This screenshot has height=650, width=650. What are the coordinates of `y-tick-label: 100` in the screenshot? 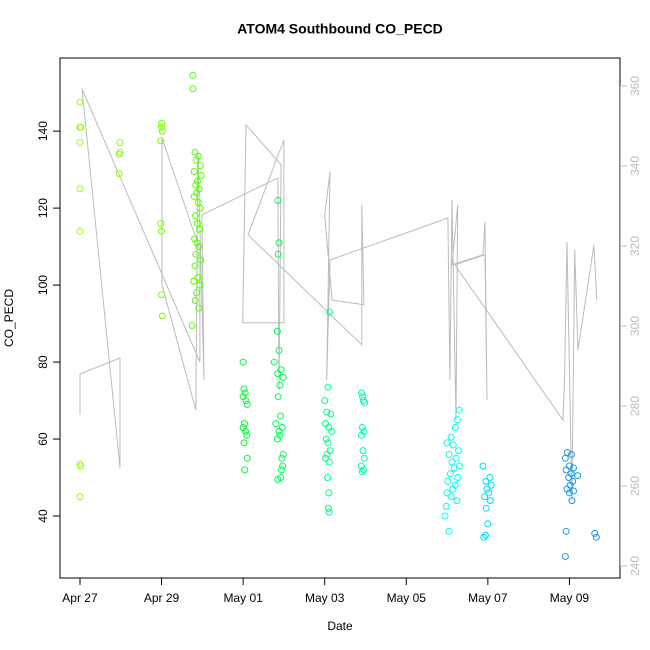 It's located at (43, 285).